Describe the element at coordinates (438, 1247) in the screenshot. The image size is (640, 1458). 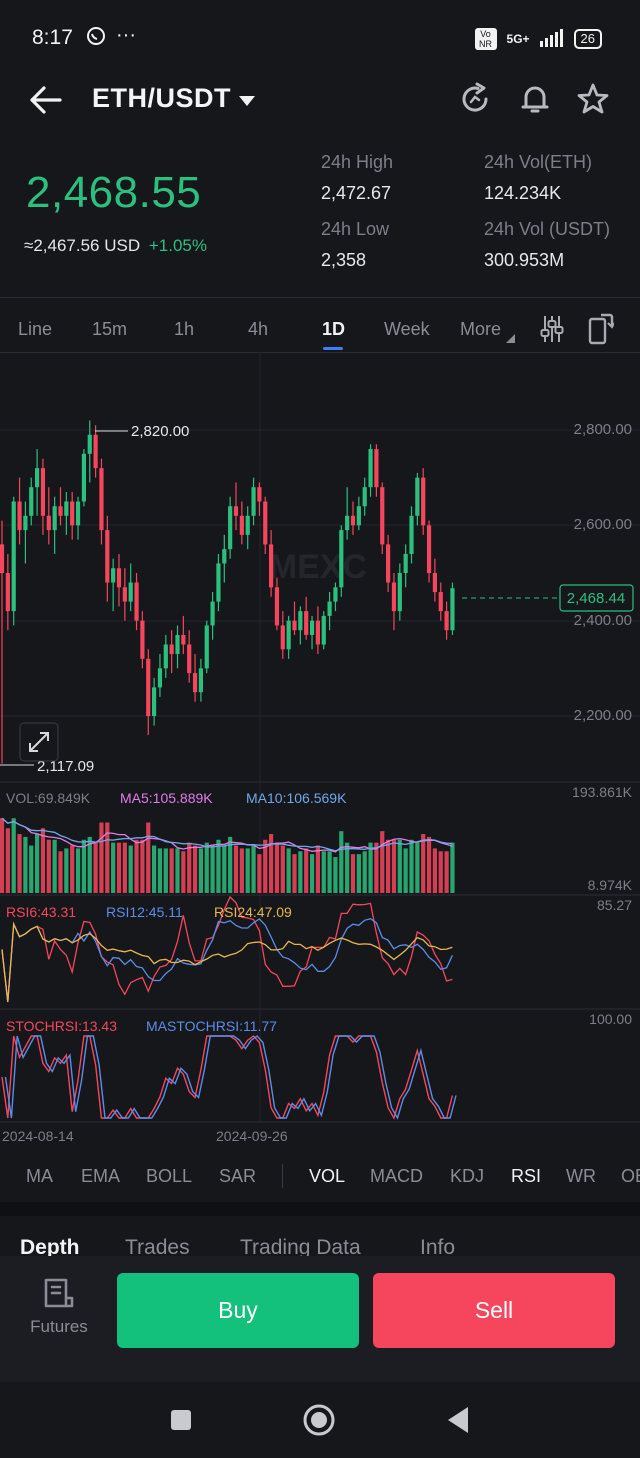
I see `tab-info: Info` at that location.